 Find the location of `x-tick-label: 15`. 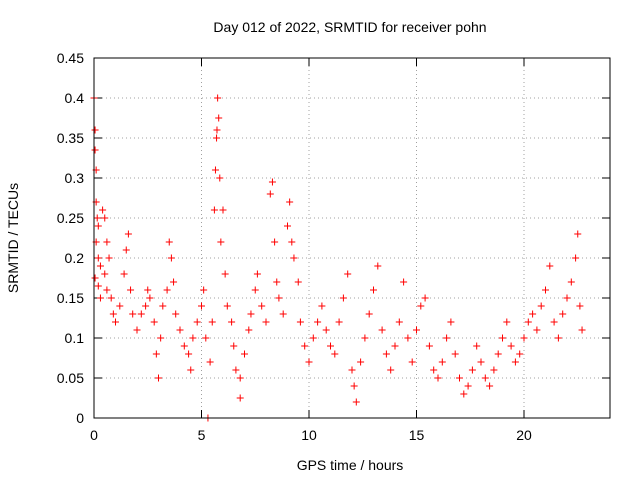

x-tick-label: 15 is located at coordinates (417, 435).